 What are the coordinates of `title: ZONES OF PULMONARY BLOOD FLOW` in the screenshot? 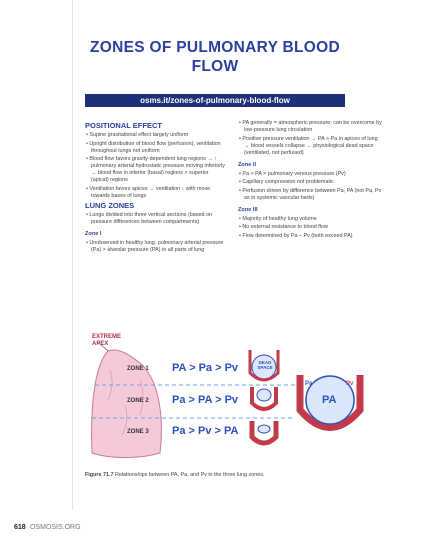 It's located at (215, 57).